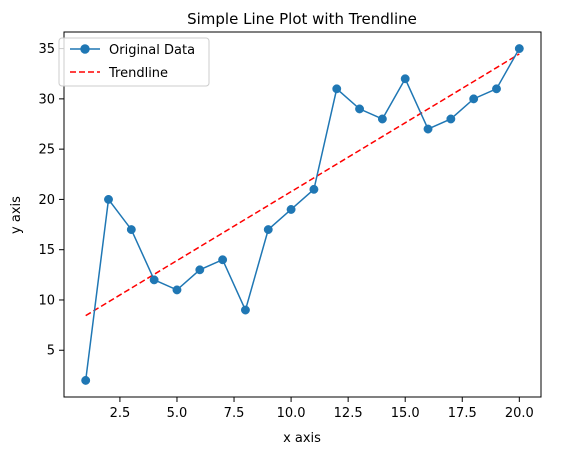 The image size is (562, 455). I want to click on x-tick-label: 10.0, so click(291, 413).